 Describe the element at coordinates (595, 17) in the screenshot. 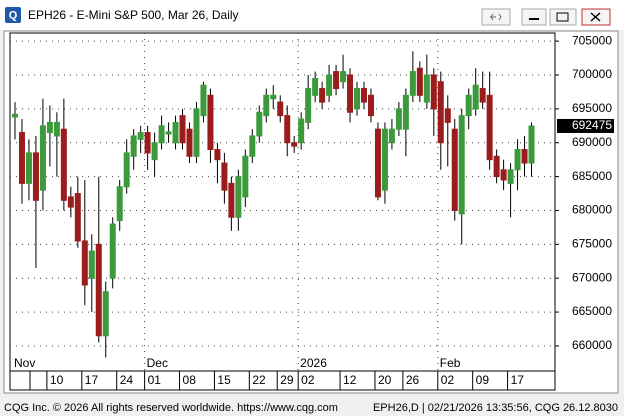

I see `close-icon` at that location.